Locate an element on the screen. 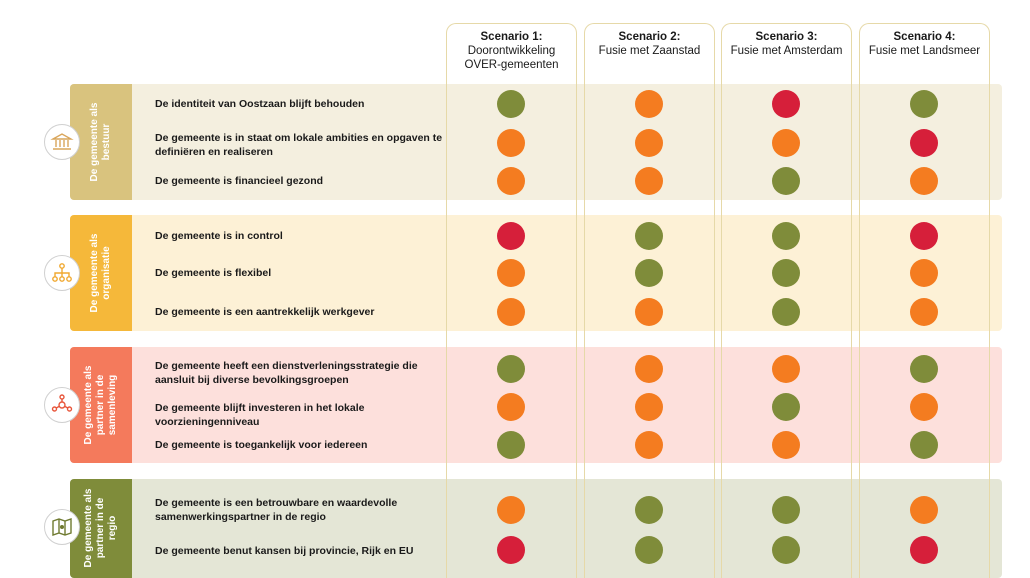 The image size is (1030, 578). group-regio-label: De gemeente als partner in de regio is located at coordinates (100, 528).